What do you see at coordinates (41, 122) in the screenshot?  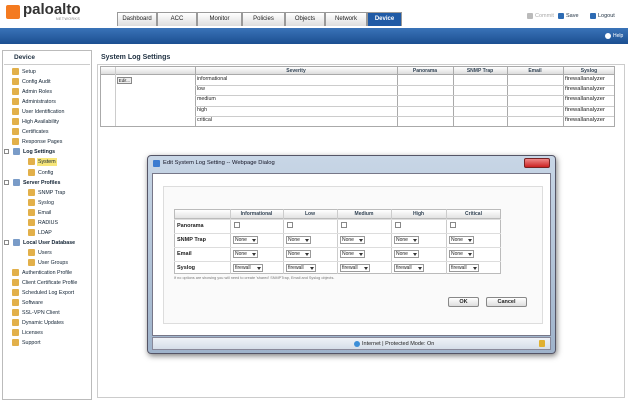 I see `tree-item: High Availability` at bounding box center [41, 122].